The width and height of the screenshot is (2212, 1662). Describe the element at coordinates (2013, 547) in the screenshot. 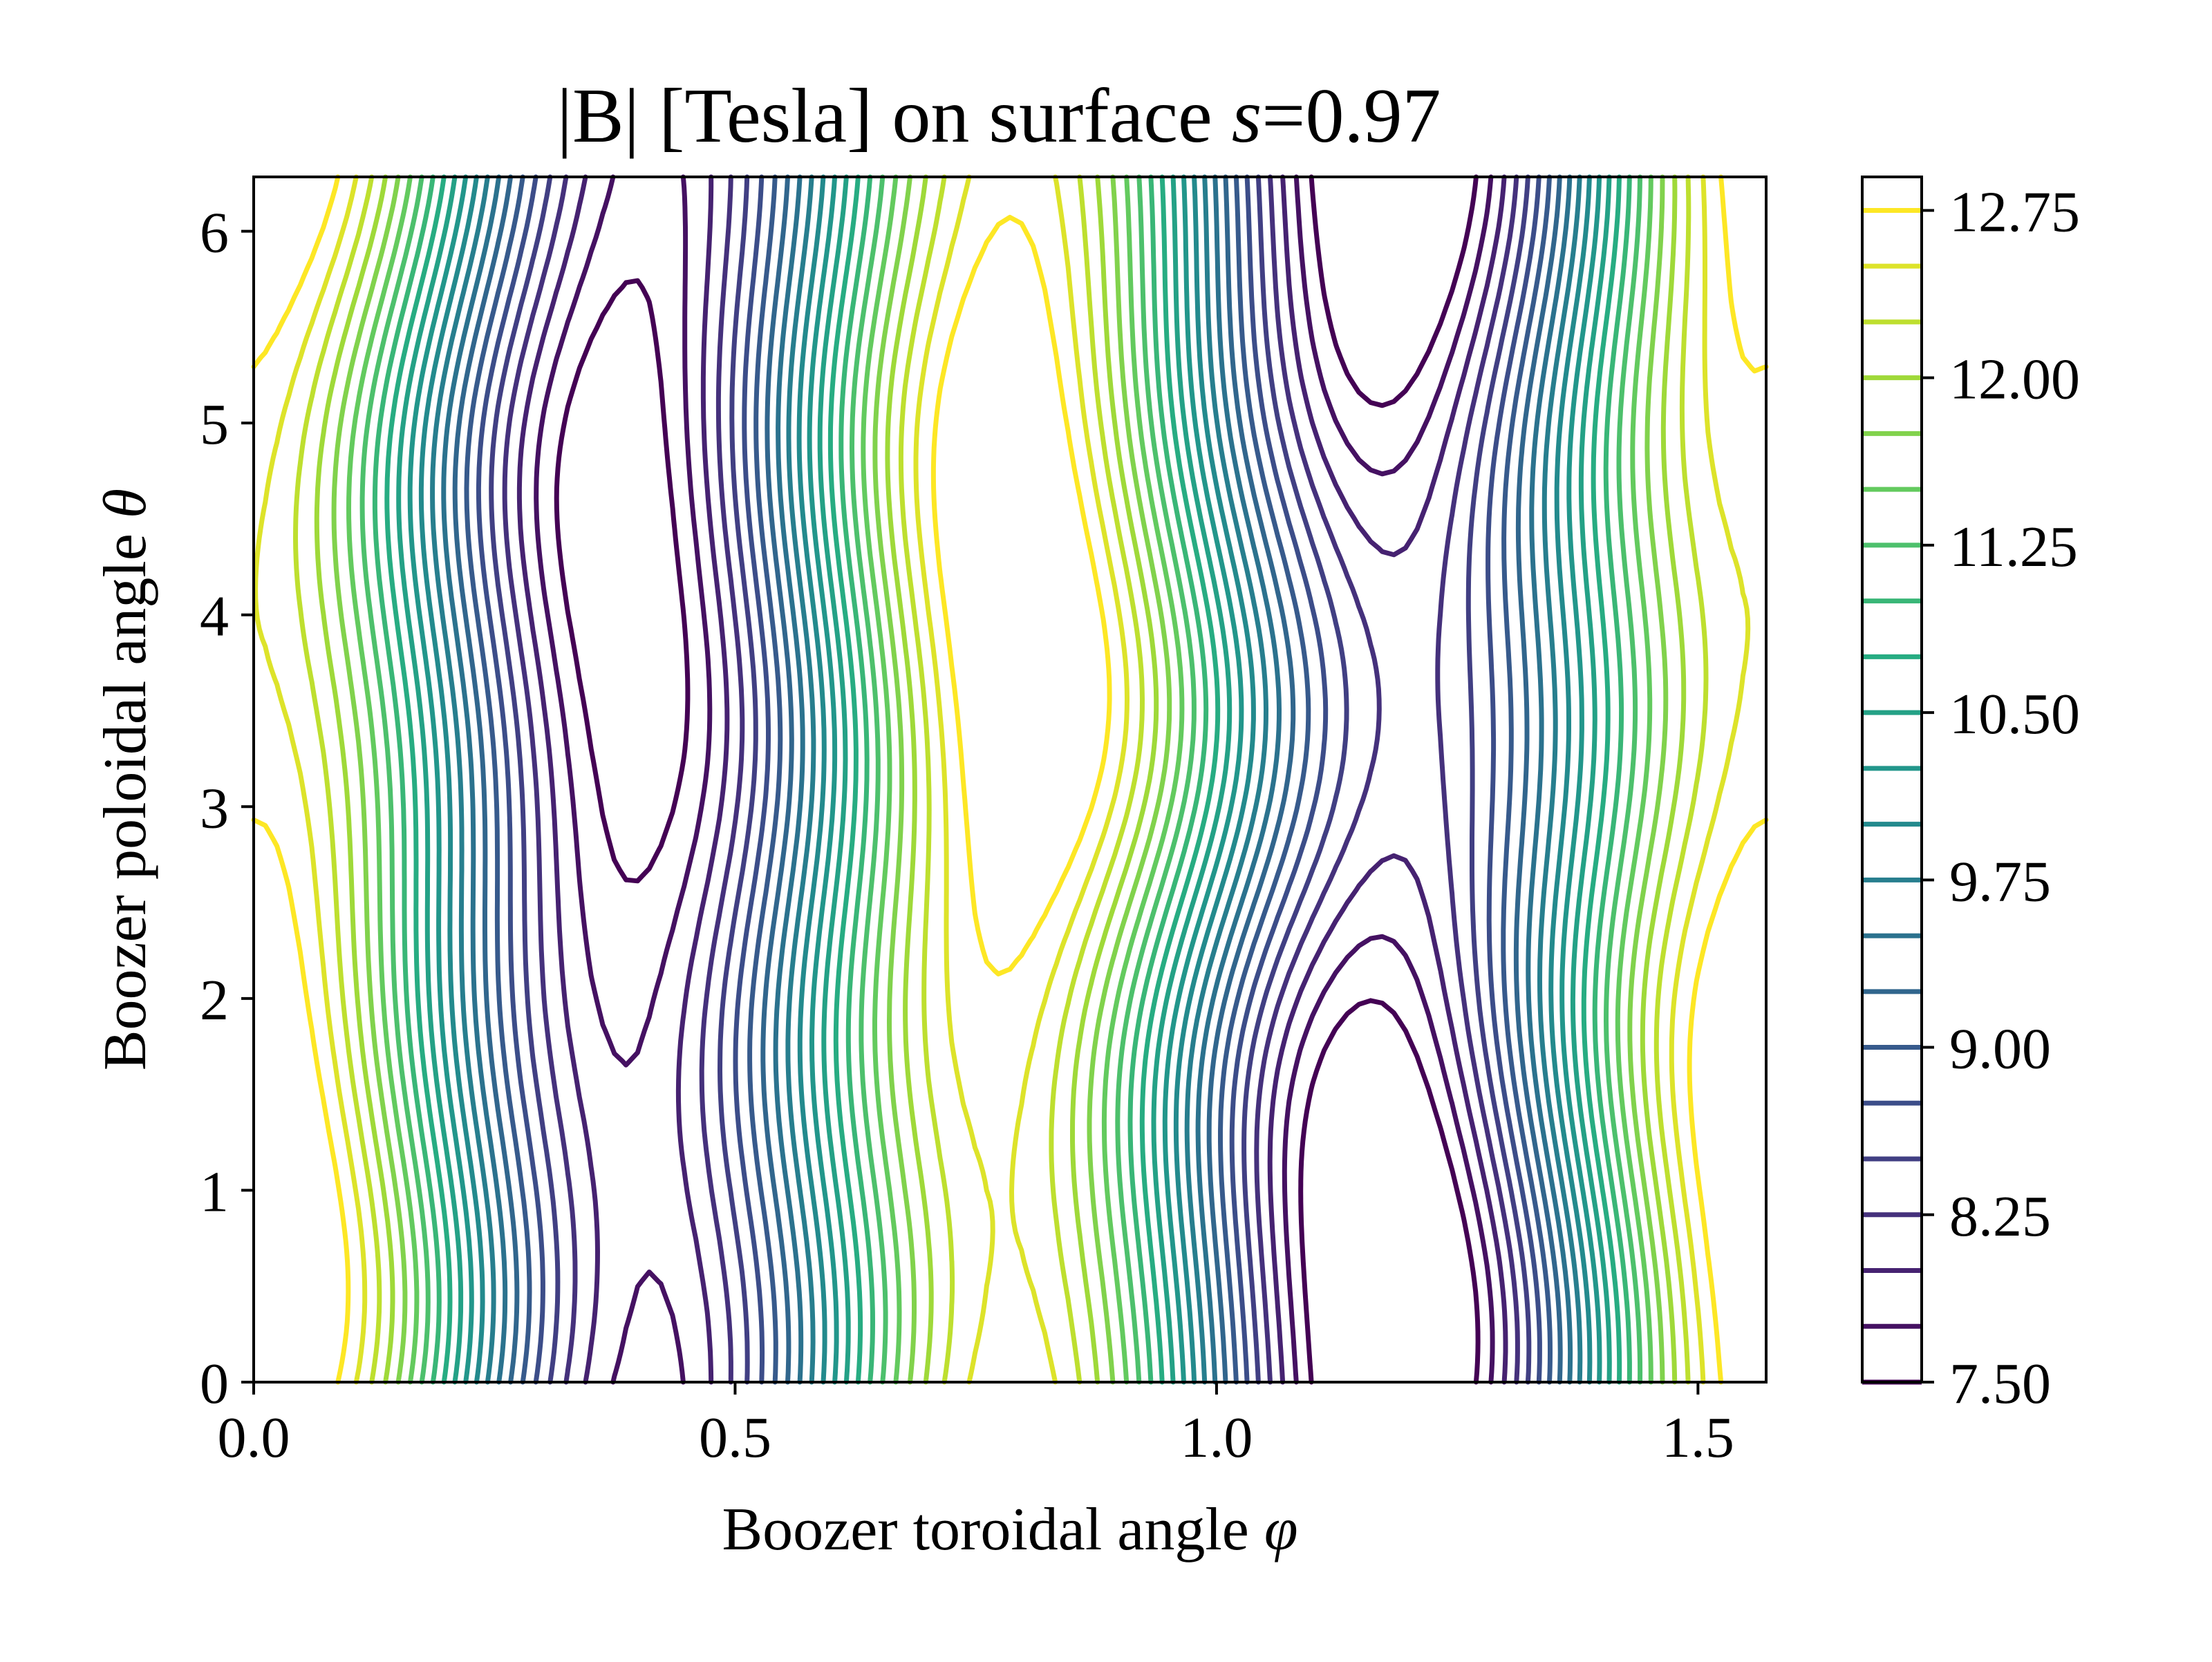

I see `colorbar-tick-label: 11.25` at that location.